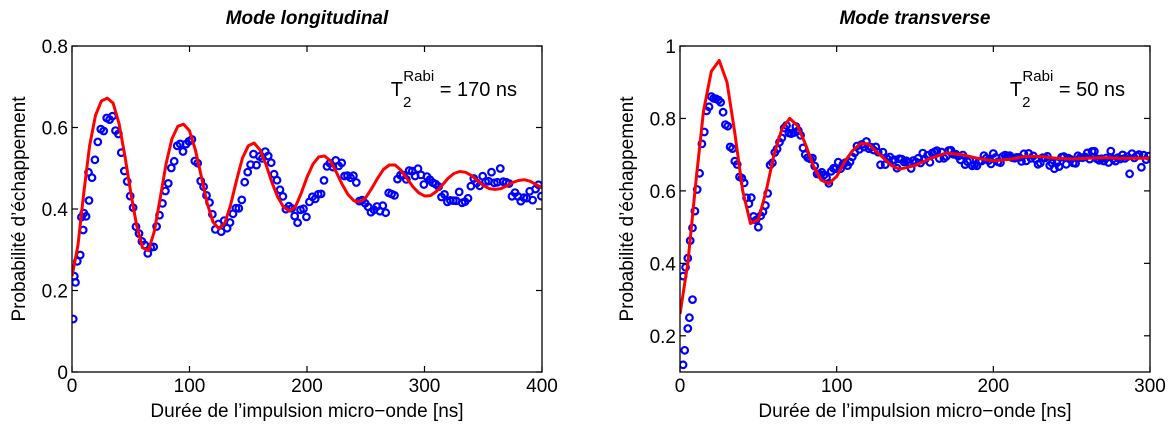  What do you see at coordinates (914, 18) in the screenshot?
I see `chart-title: Mode transverse` at bounding box center [914, 18].